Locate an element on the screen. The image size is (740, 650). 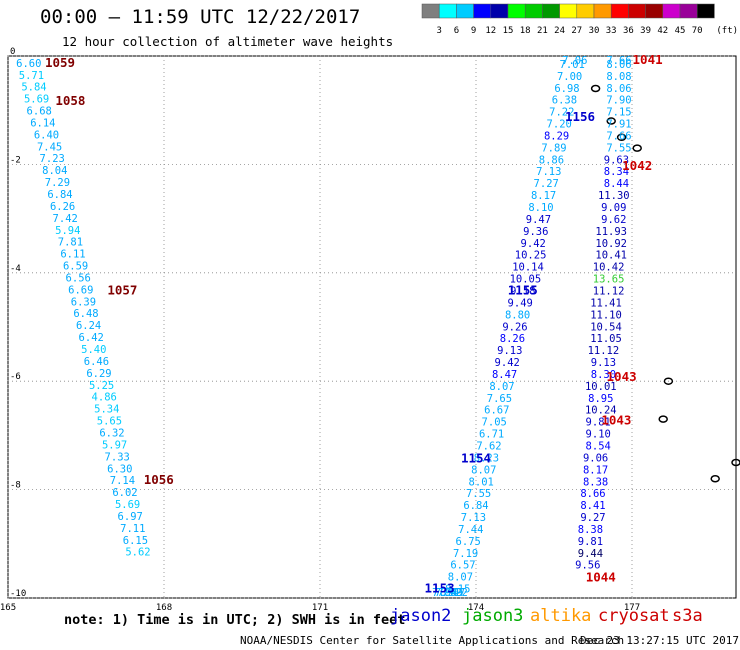
legend-altika: altika is located at coordinates (561, 616).